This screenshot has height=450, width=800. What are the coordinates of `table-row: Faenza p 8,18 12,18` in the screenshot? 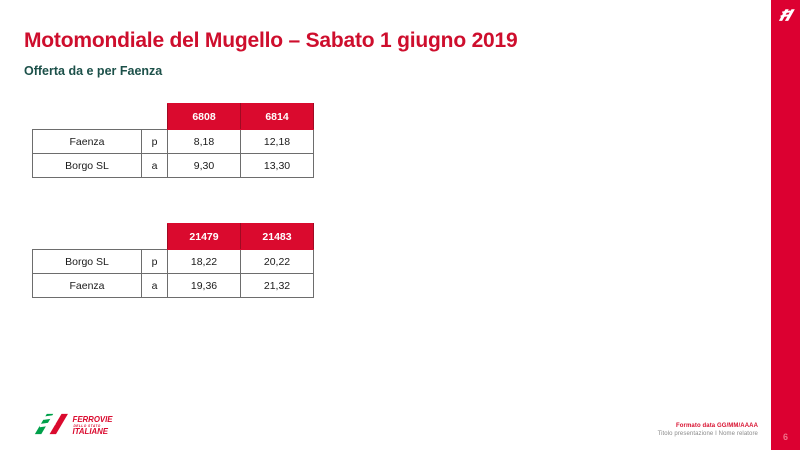 It's located at (173, 141).